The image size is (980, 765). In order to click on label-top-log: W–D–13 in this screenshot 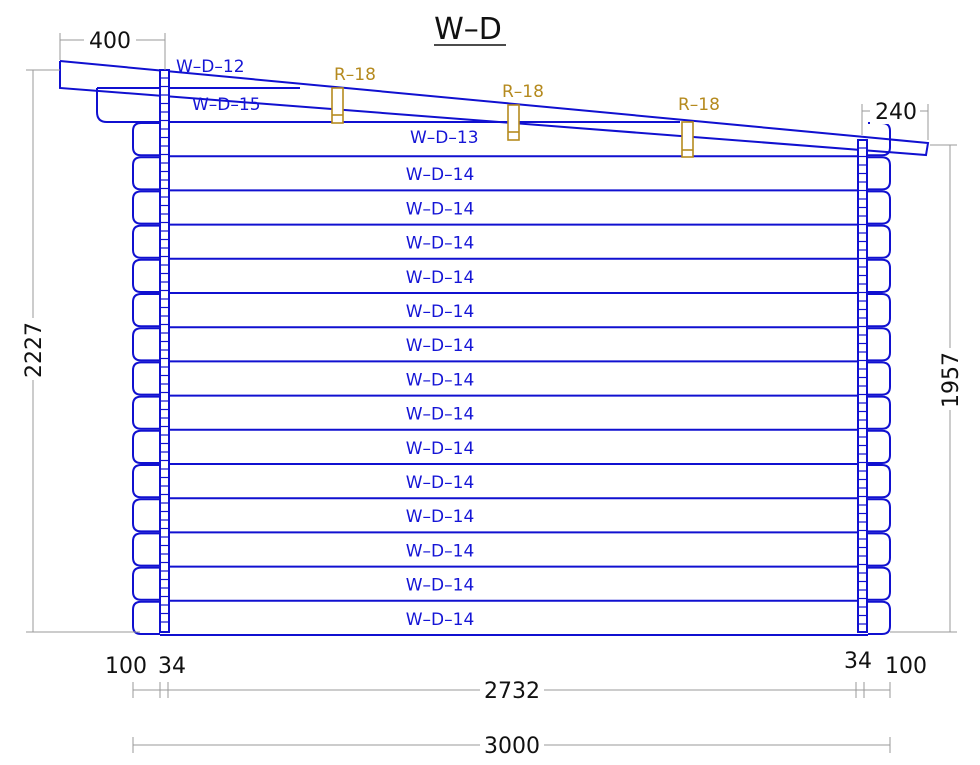, I will do `click(444, 138)`.